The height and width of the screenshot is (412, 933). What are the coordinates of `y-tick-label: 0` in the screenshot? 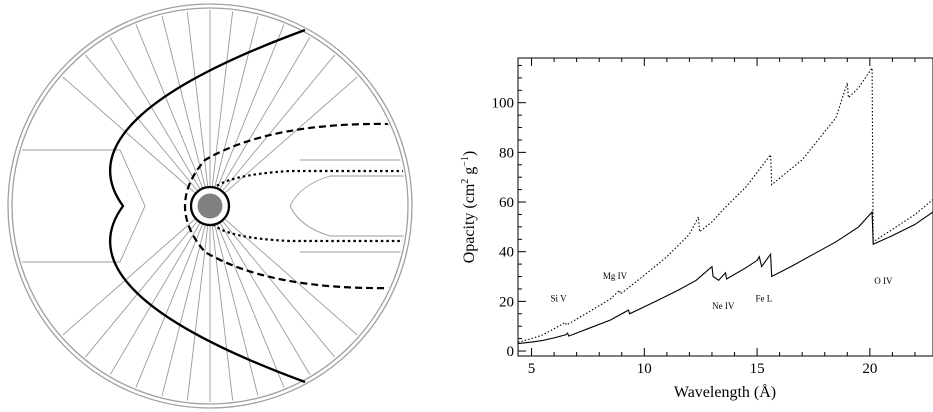 It's located at (511, 352).